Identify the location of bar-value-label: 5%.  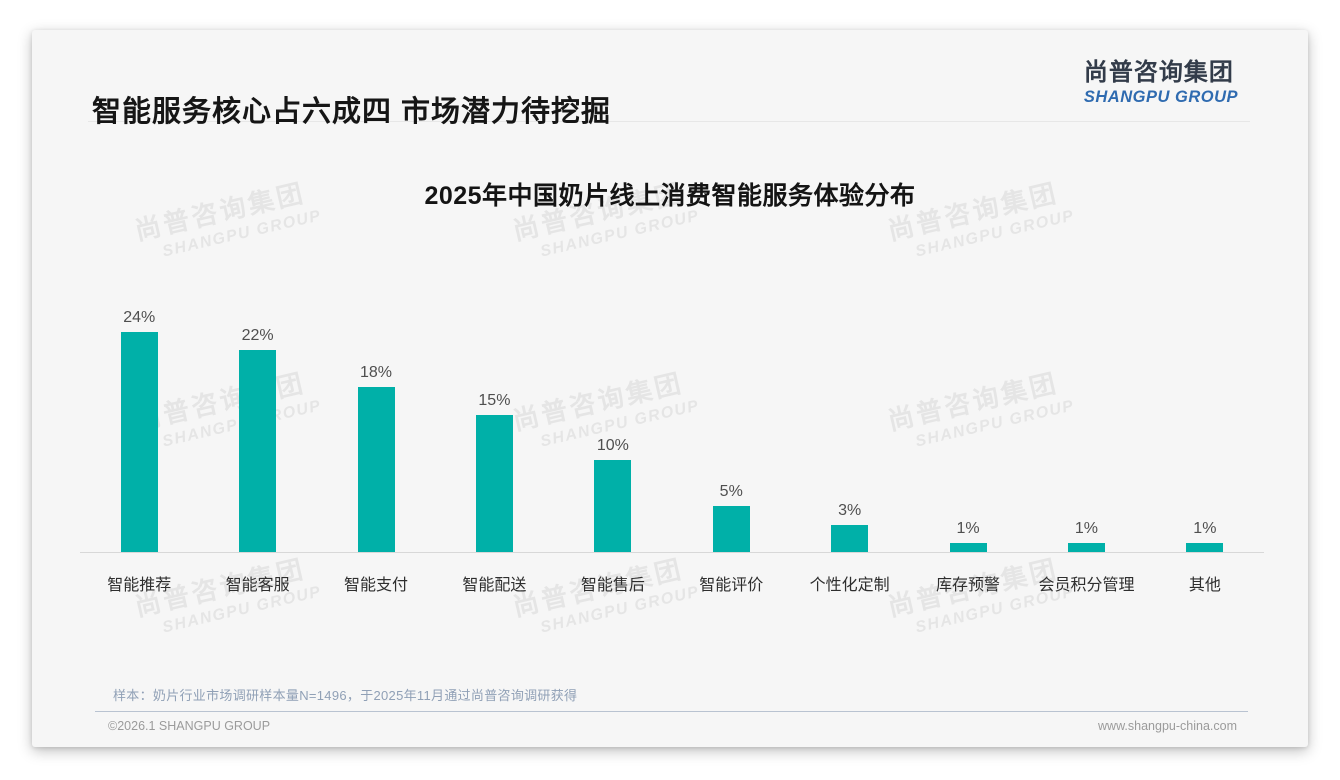
(731, 492).